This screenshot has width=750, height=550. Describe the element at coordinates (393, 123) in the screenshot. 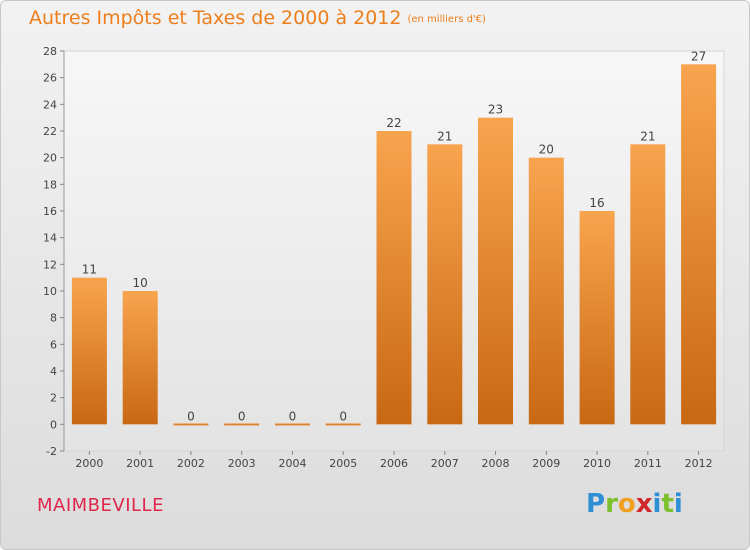

I see `data-label-2006: 22` at that location.